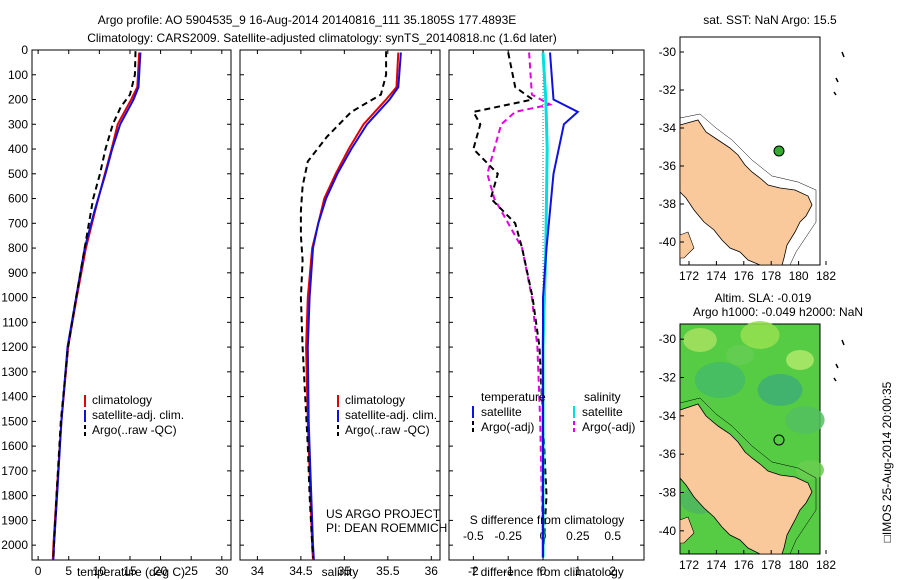 Image resolution: width=900 pixels, height=580 pixels. What do you see at coordinates (608, 427) in the screenshot?
I see `legend-label-s-argo: Argo(-adj)` at bounding box center [608, 427].